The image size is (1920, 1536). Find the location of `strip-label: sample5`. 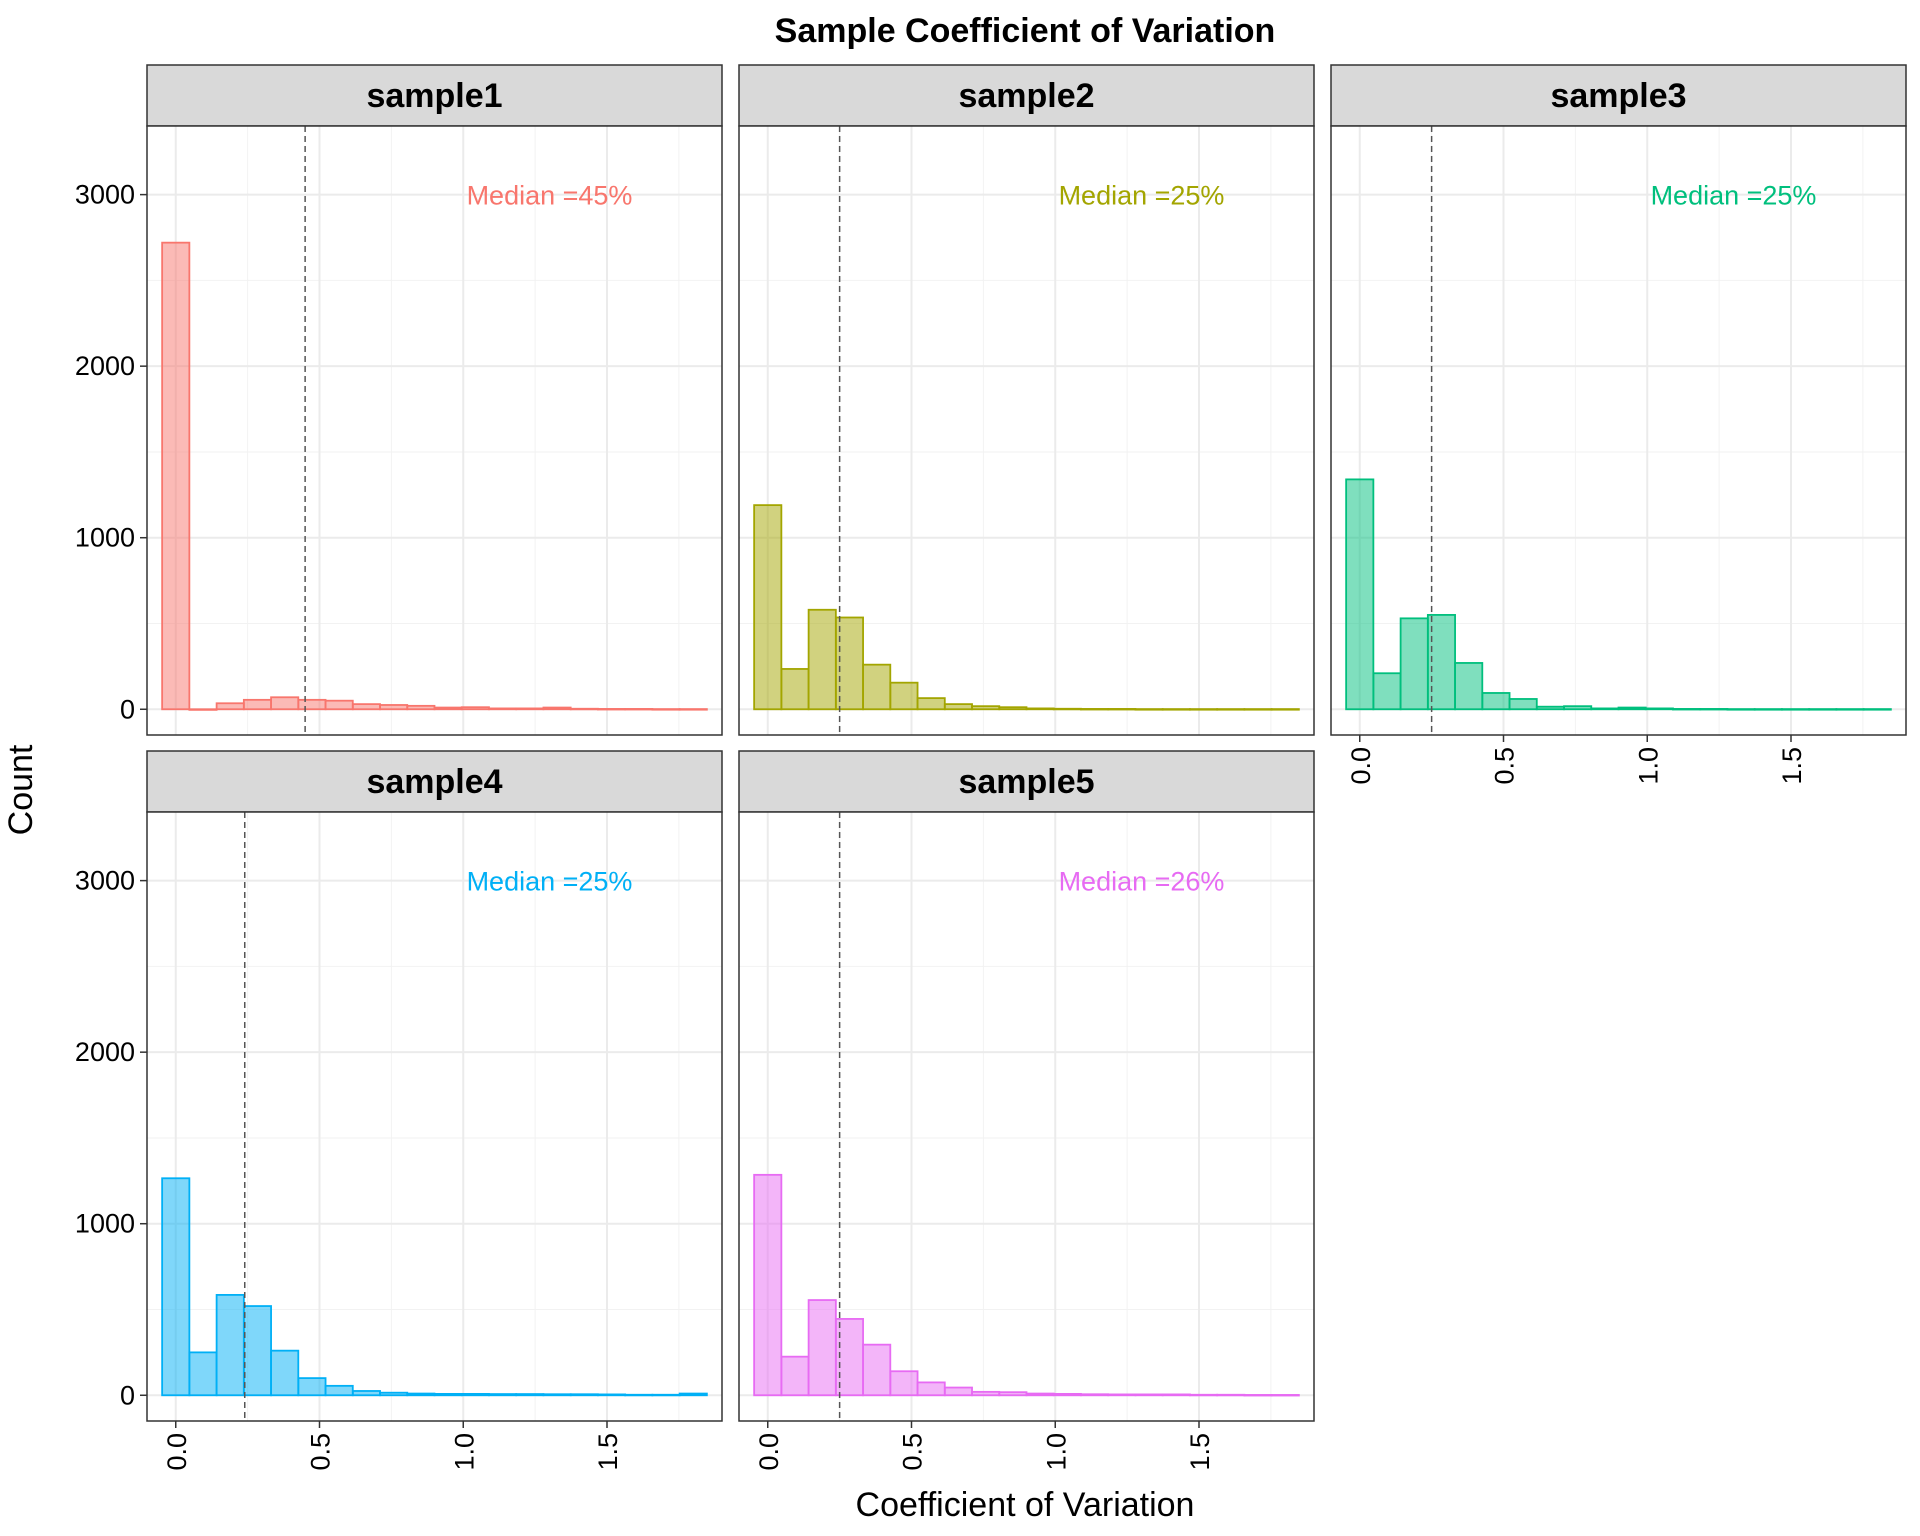

strip-label: sample5 is located at coordinates (1026, 782).